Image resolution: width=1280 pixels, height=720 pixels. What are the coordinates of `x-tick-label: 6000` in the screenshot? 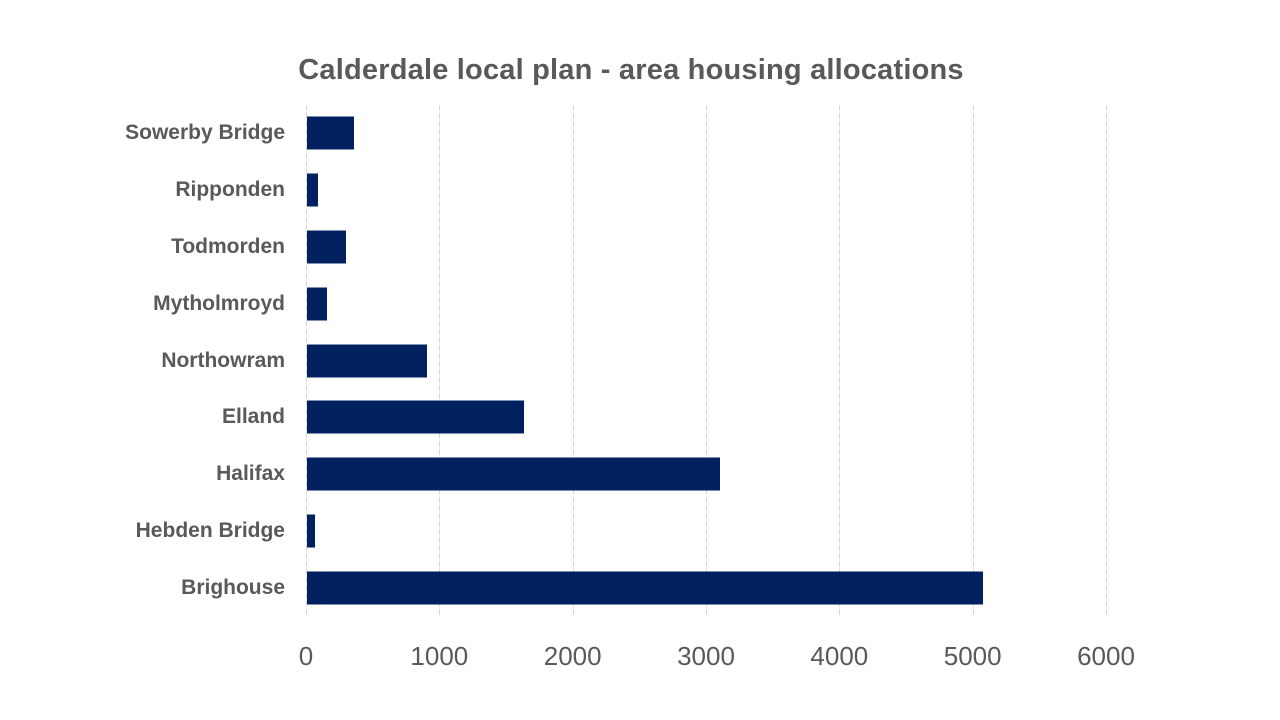 It's located at (1106, 656).